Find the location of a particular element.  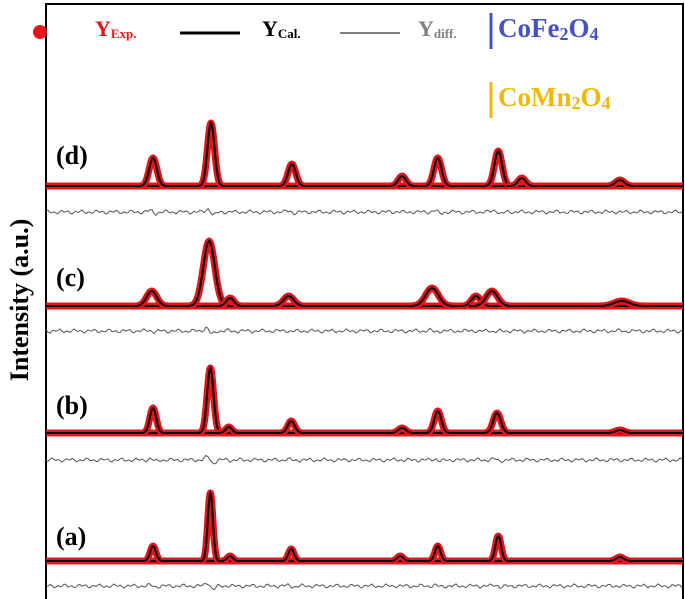

panel-label: (b) is located at coordinates (72, 405).